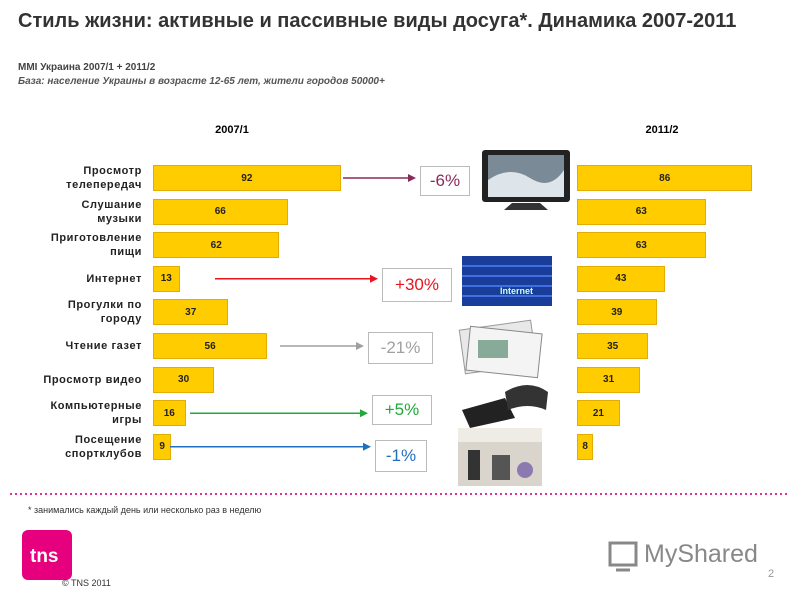  Describe the element at coordinates (232, 130) in the screenshot. I see `chart-title: 2007/1` at that location.